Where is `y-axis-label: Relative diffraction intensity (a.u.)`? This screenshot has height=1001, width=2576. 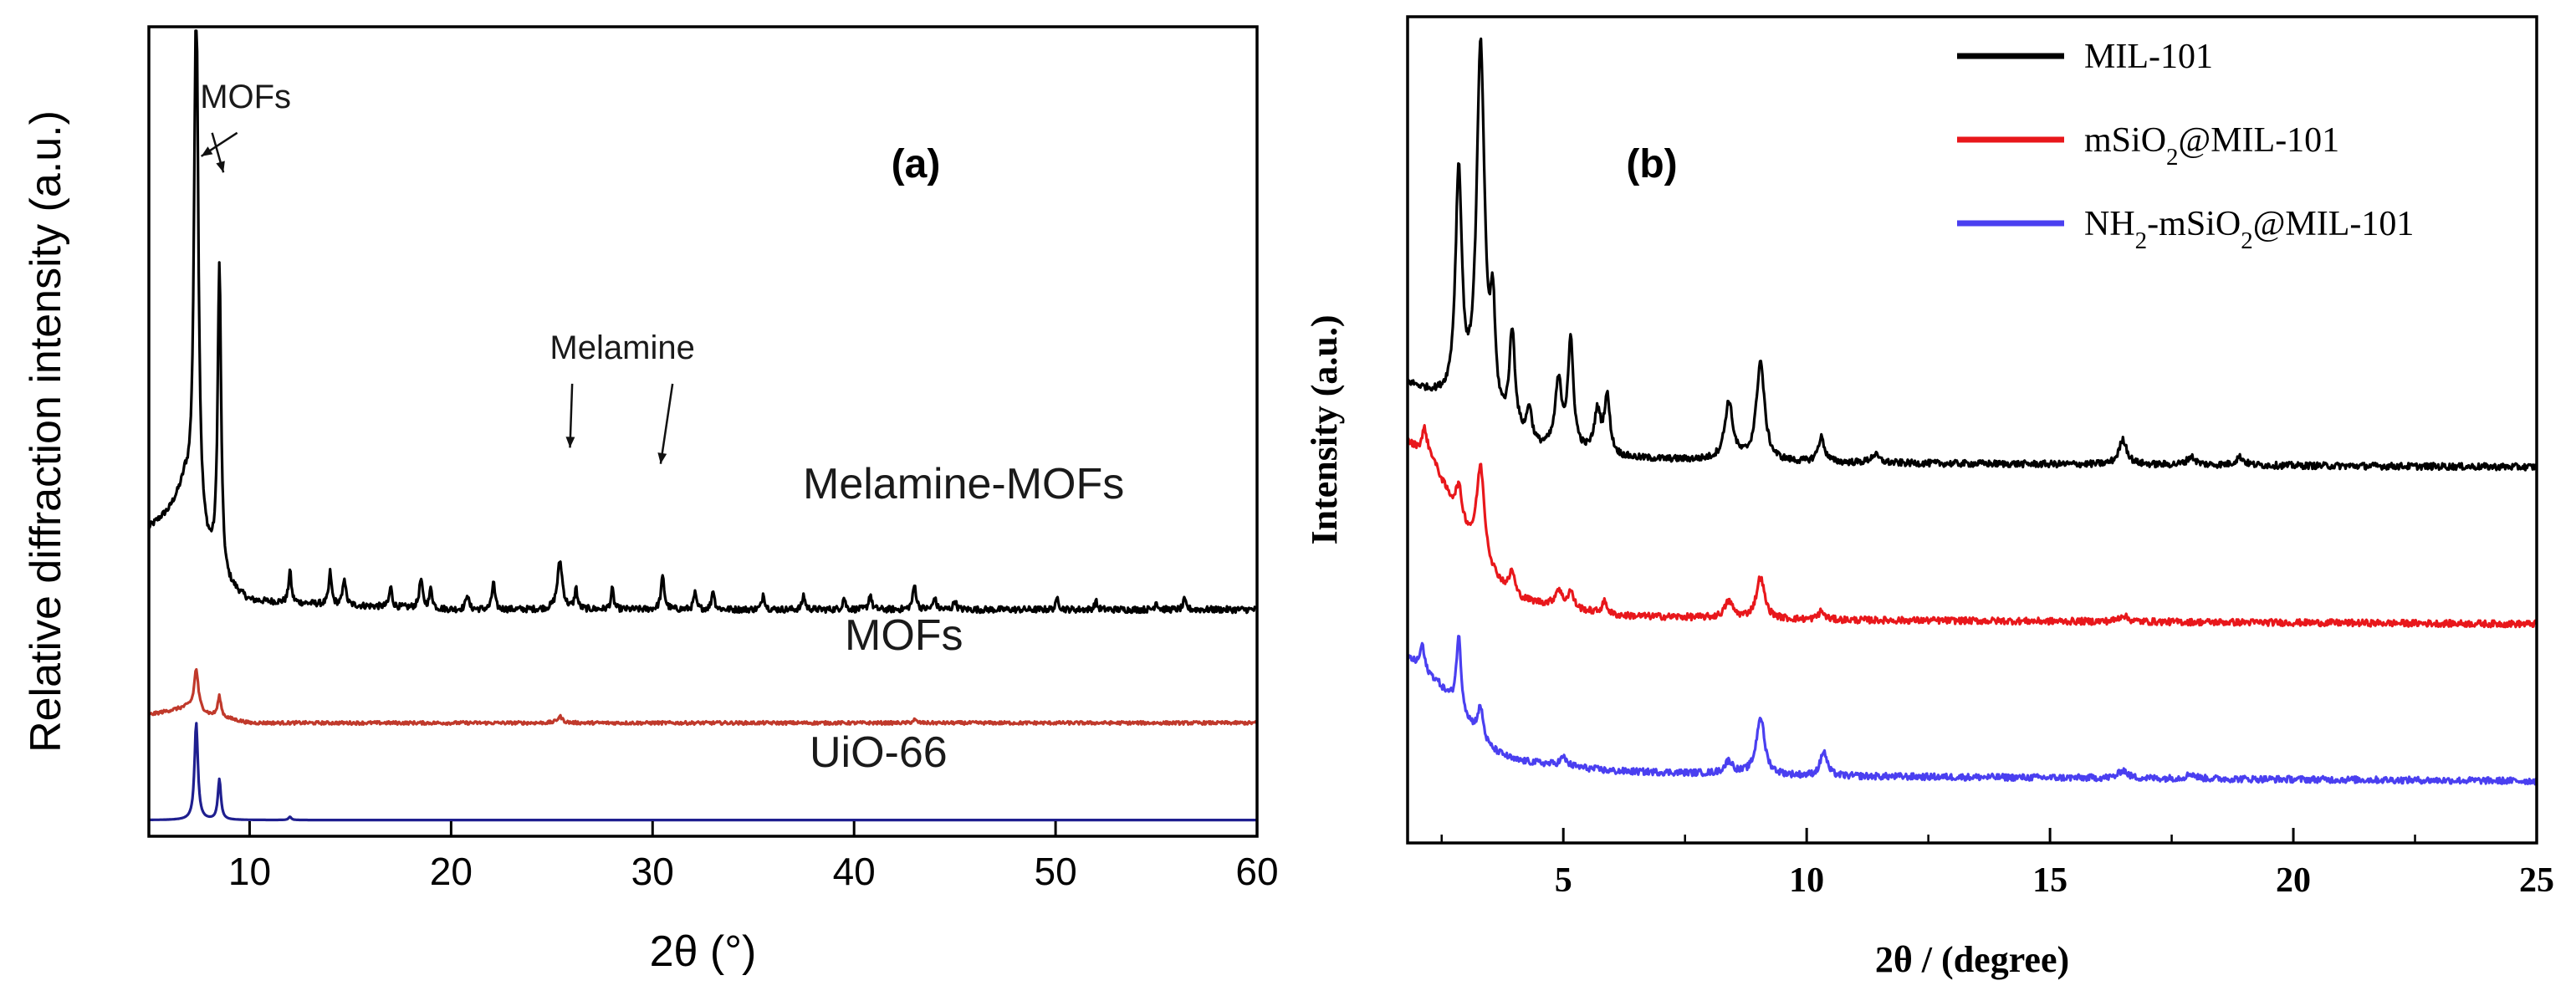 y-axis-label: Relative diffraction intensity (a.u.) is located at coordinates (46, 431).